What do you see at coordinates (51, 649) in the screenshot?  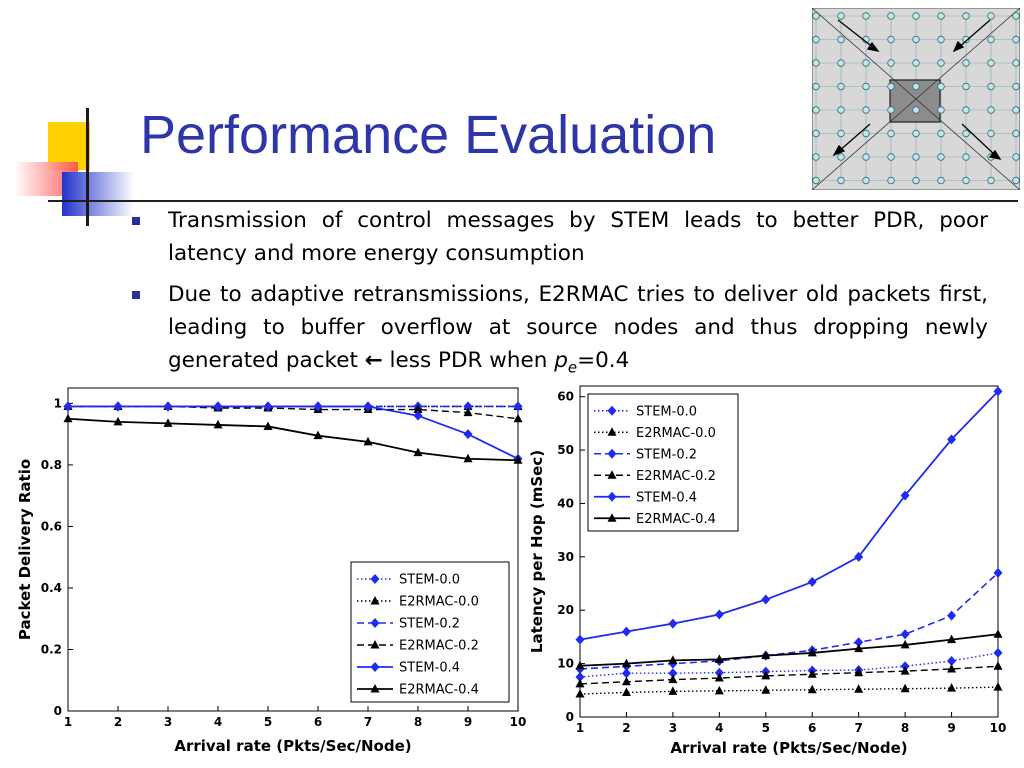 I see `y-tick-label: 0.2` at bounding box center [51, 649].